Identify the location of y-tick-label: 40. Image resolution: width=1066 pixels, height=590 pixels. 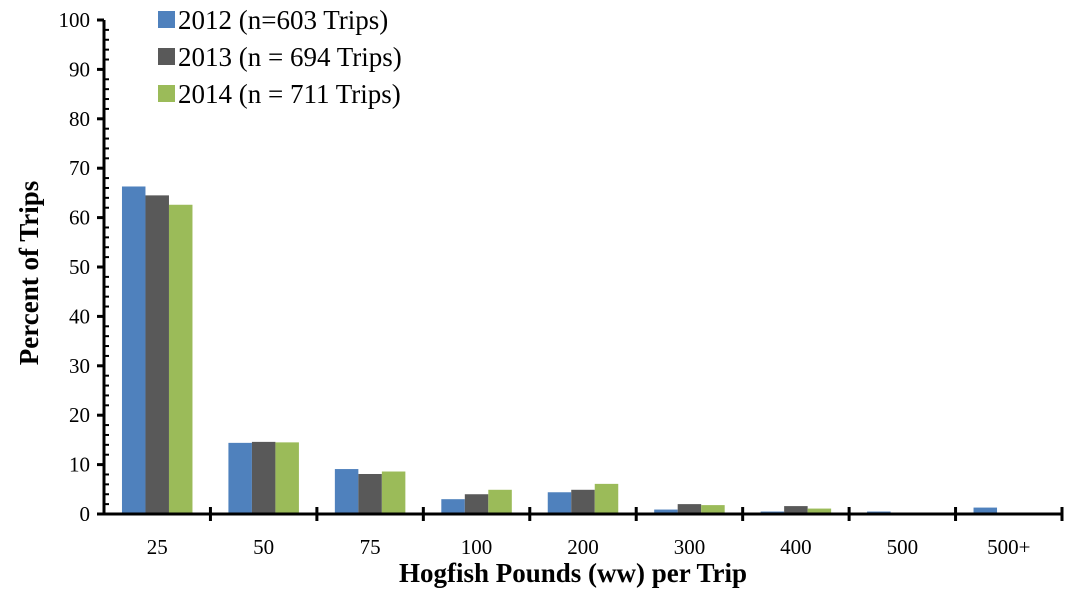
(79, 316).